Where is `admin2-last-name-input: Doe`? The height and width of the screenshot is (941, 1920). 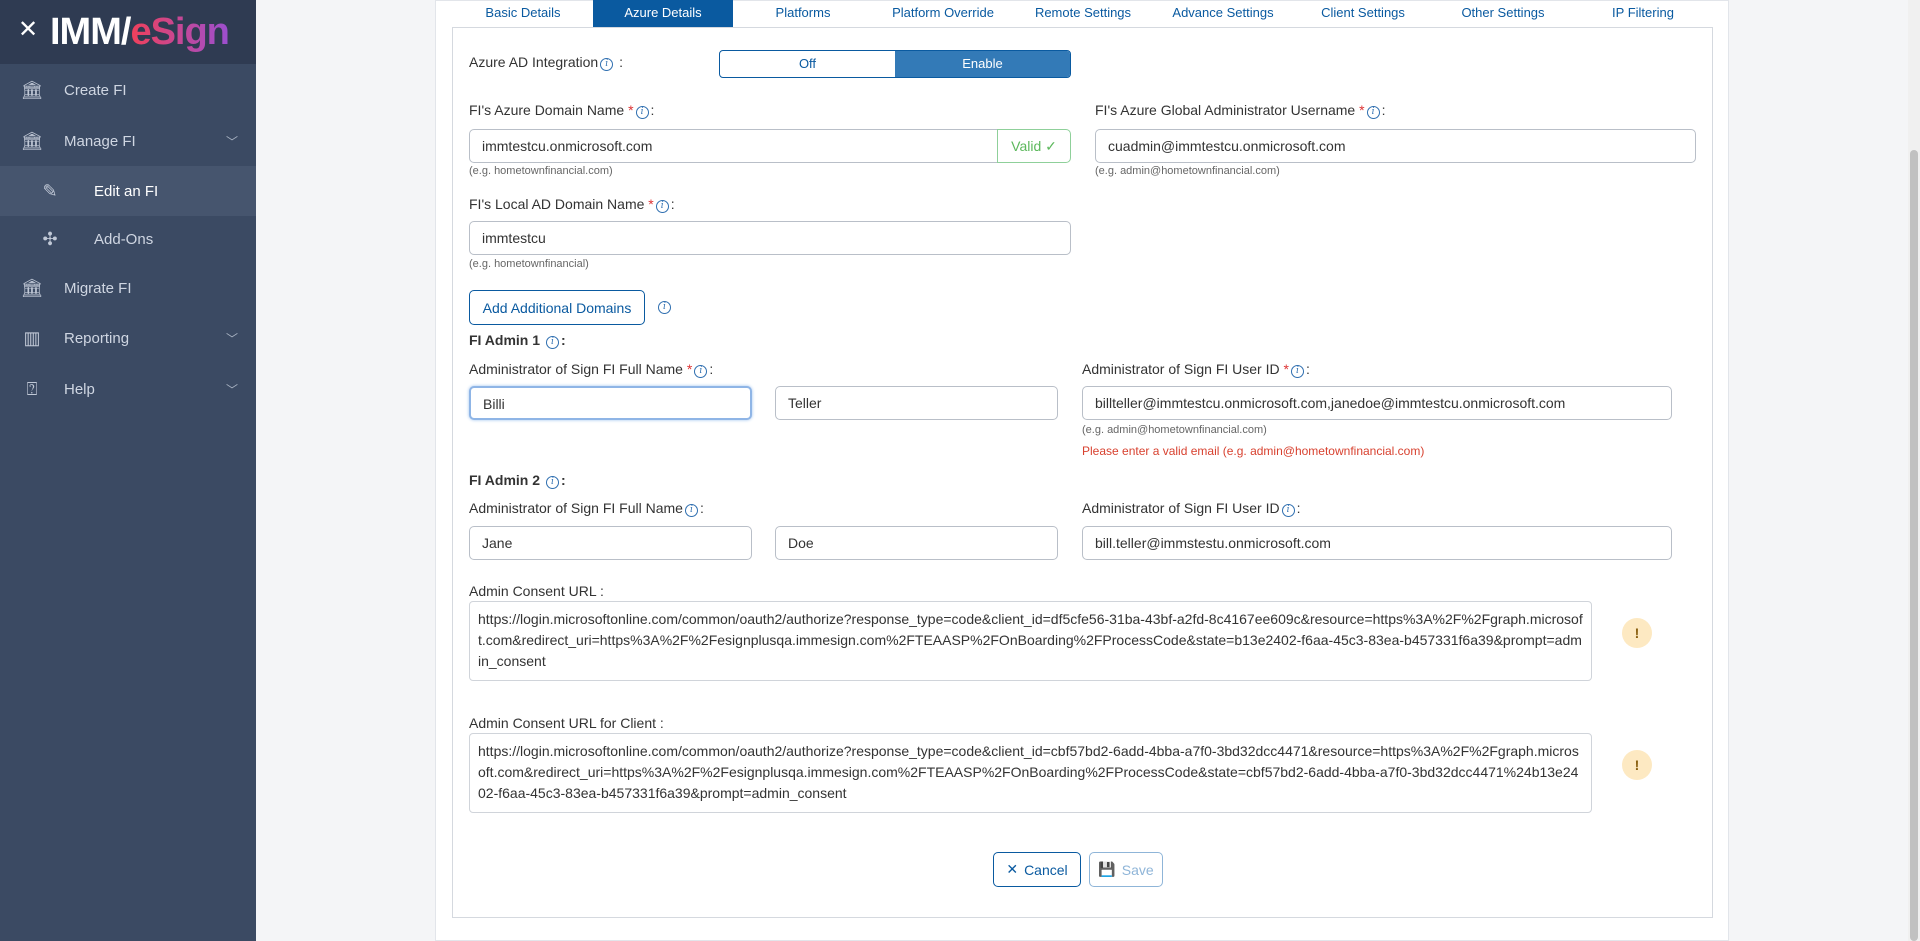 admin2-last-name-input: Doe is located at coordinates (916, 543).